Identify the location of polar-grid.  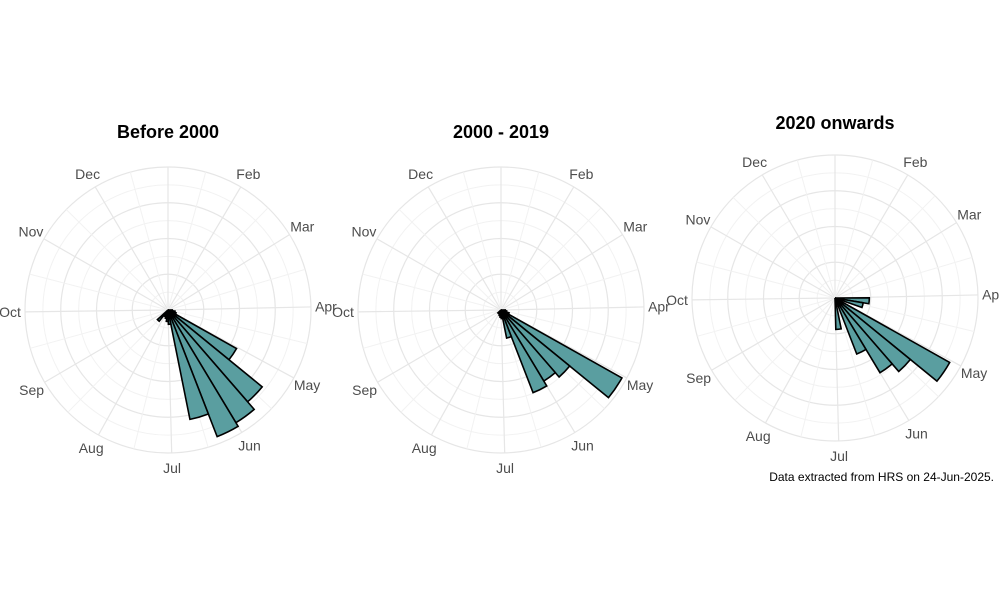
(168, 310).